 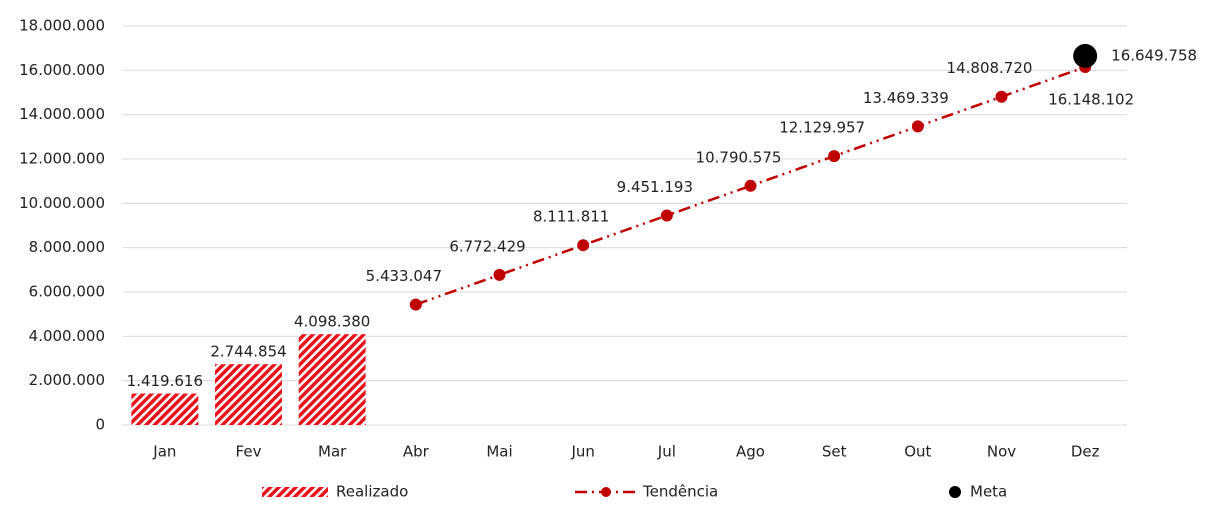 What do you see at coordinates (249, 452) in the screenshot?
I see `x-tick-label: Fev` at bounding box center [249, 452].